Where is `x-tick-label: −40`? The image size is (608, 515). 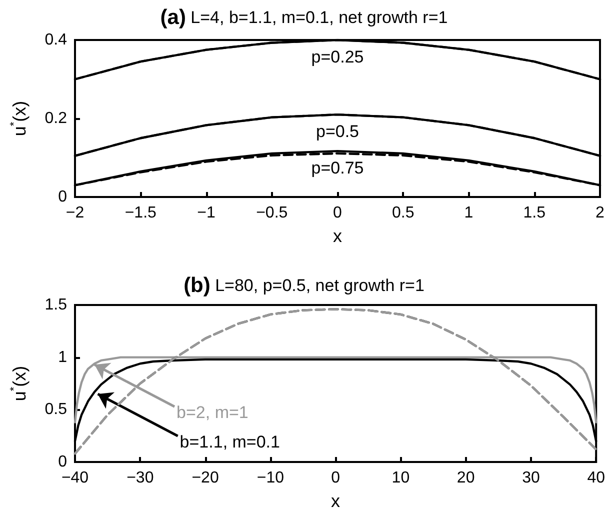 x-tick-label: −40 is located at coordinates (75, 478).